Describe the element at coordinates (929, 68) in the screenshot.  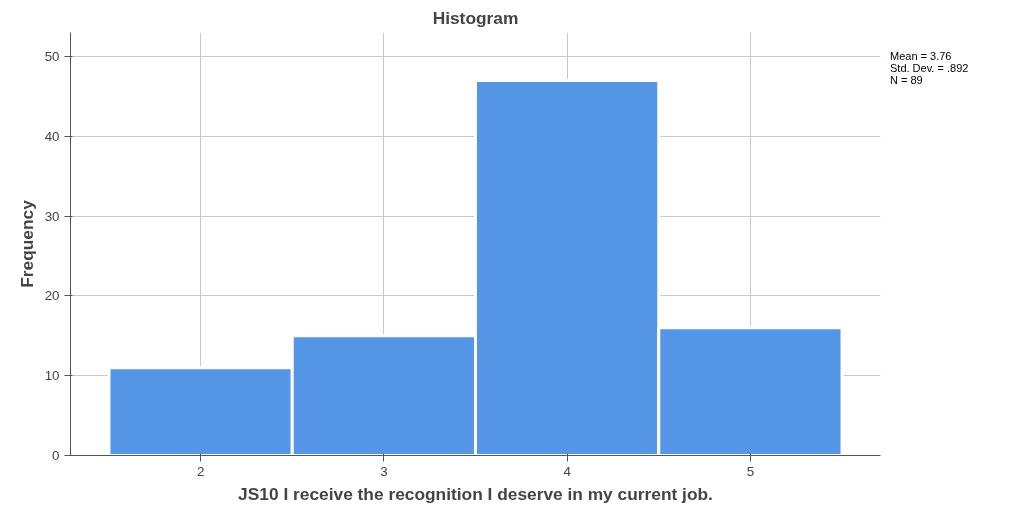
I see `text: Std. Dev. = .892` at that location.